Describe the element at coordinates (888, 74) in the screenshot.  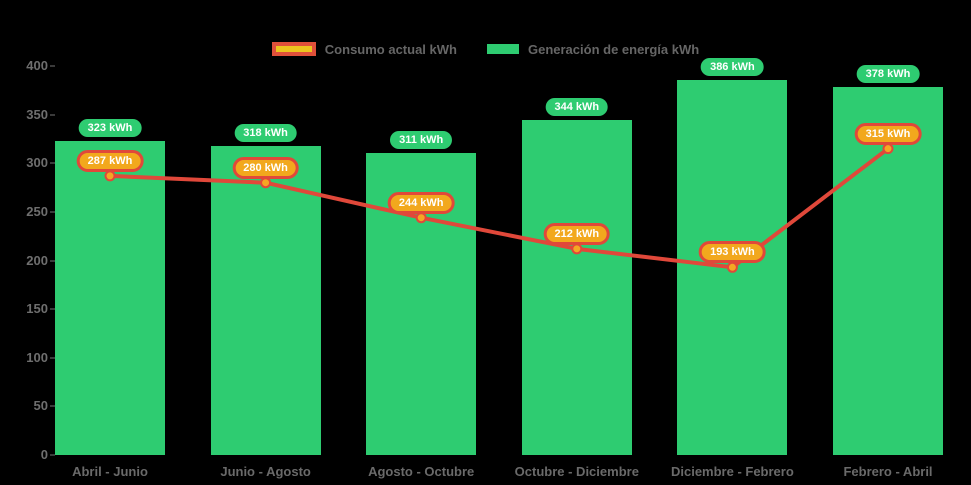
I see `generacion-value-badge: 378 kWh` at that location.